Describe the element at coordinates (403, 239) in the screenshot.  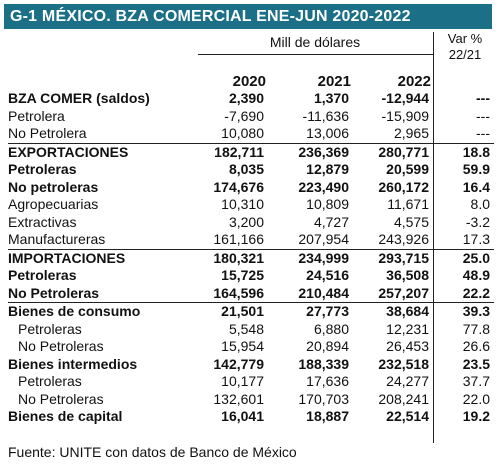
I see `value-2022: 243,926` at that location.